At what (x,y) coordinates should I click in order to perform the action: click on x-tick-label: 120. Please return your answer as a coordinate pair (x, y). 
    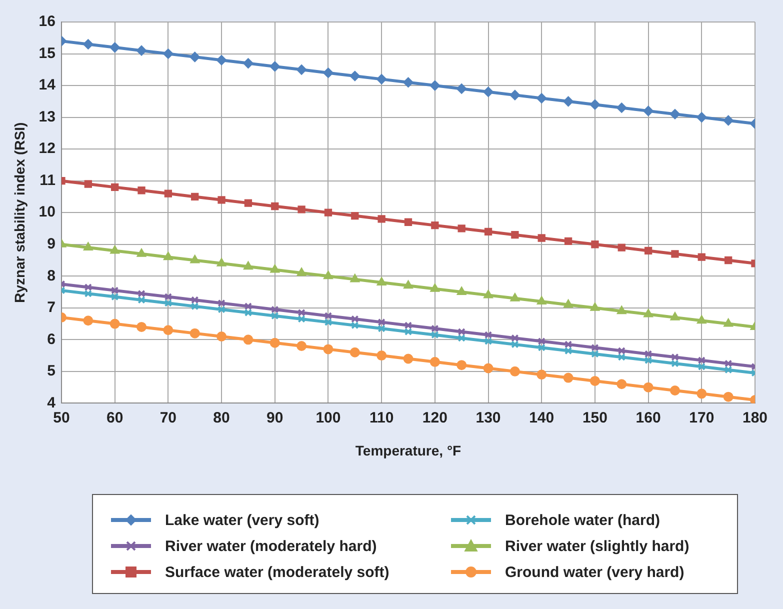
    Looking at the image, I should click on (435, 417).